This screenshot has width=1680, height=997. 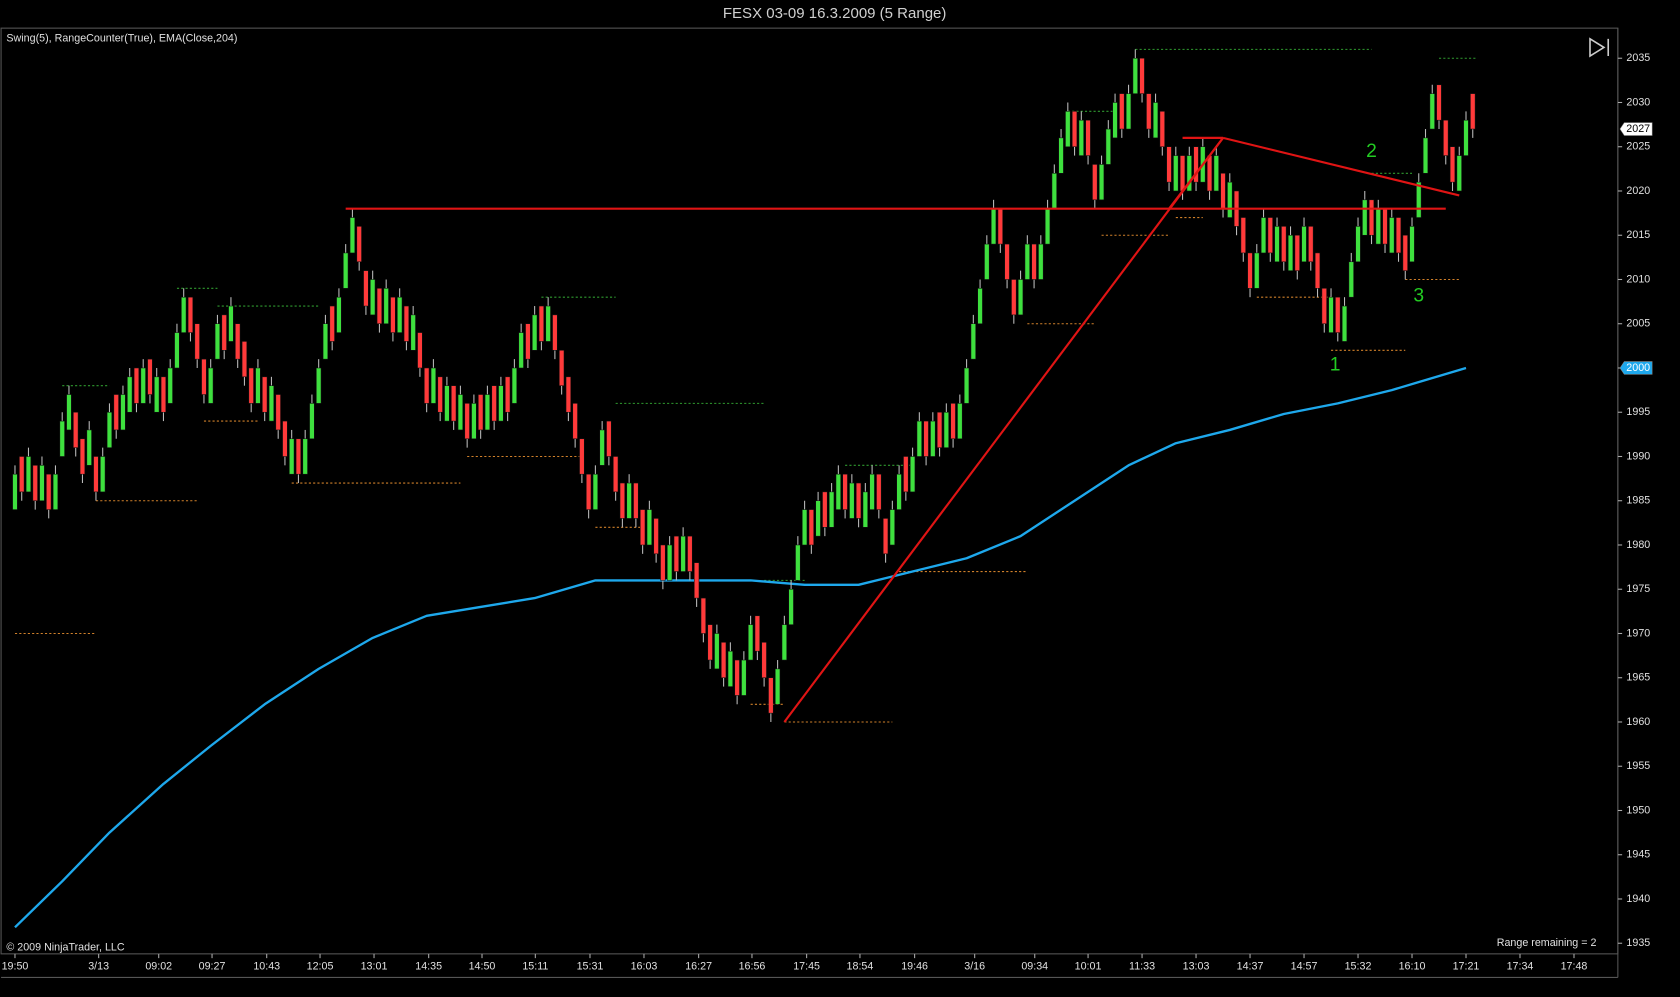 What do you see at coordinates (1088, 967) in the screenshot?
I see `x-tick-label: 10:01` at bounding box center [1088, 967].